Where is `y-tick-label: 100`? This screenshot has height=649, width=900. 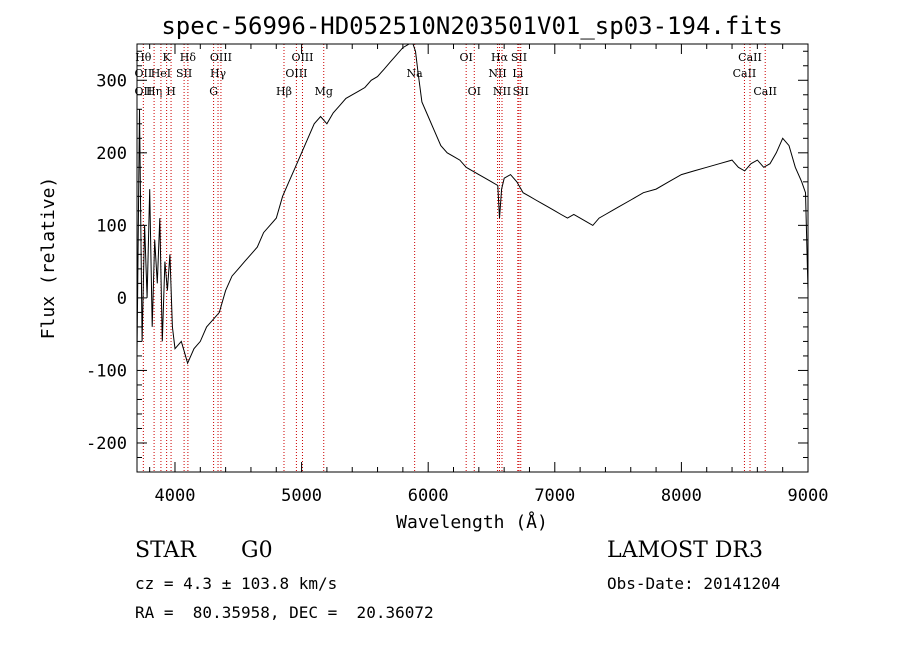
y-tick-label: 100 is located at coordinates (111, 226).